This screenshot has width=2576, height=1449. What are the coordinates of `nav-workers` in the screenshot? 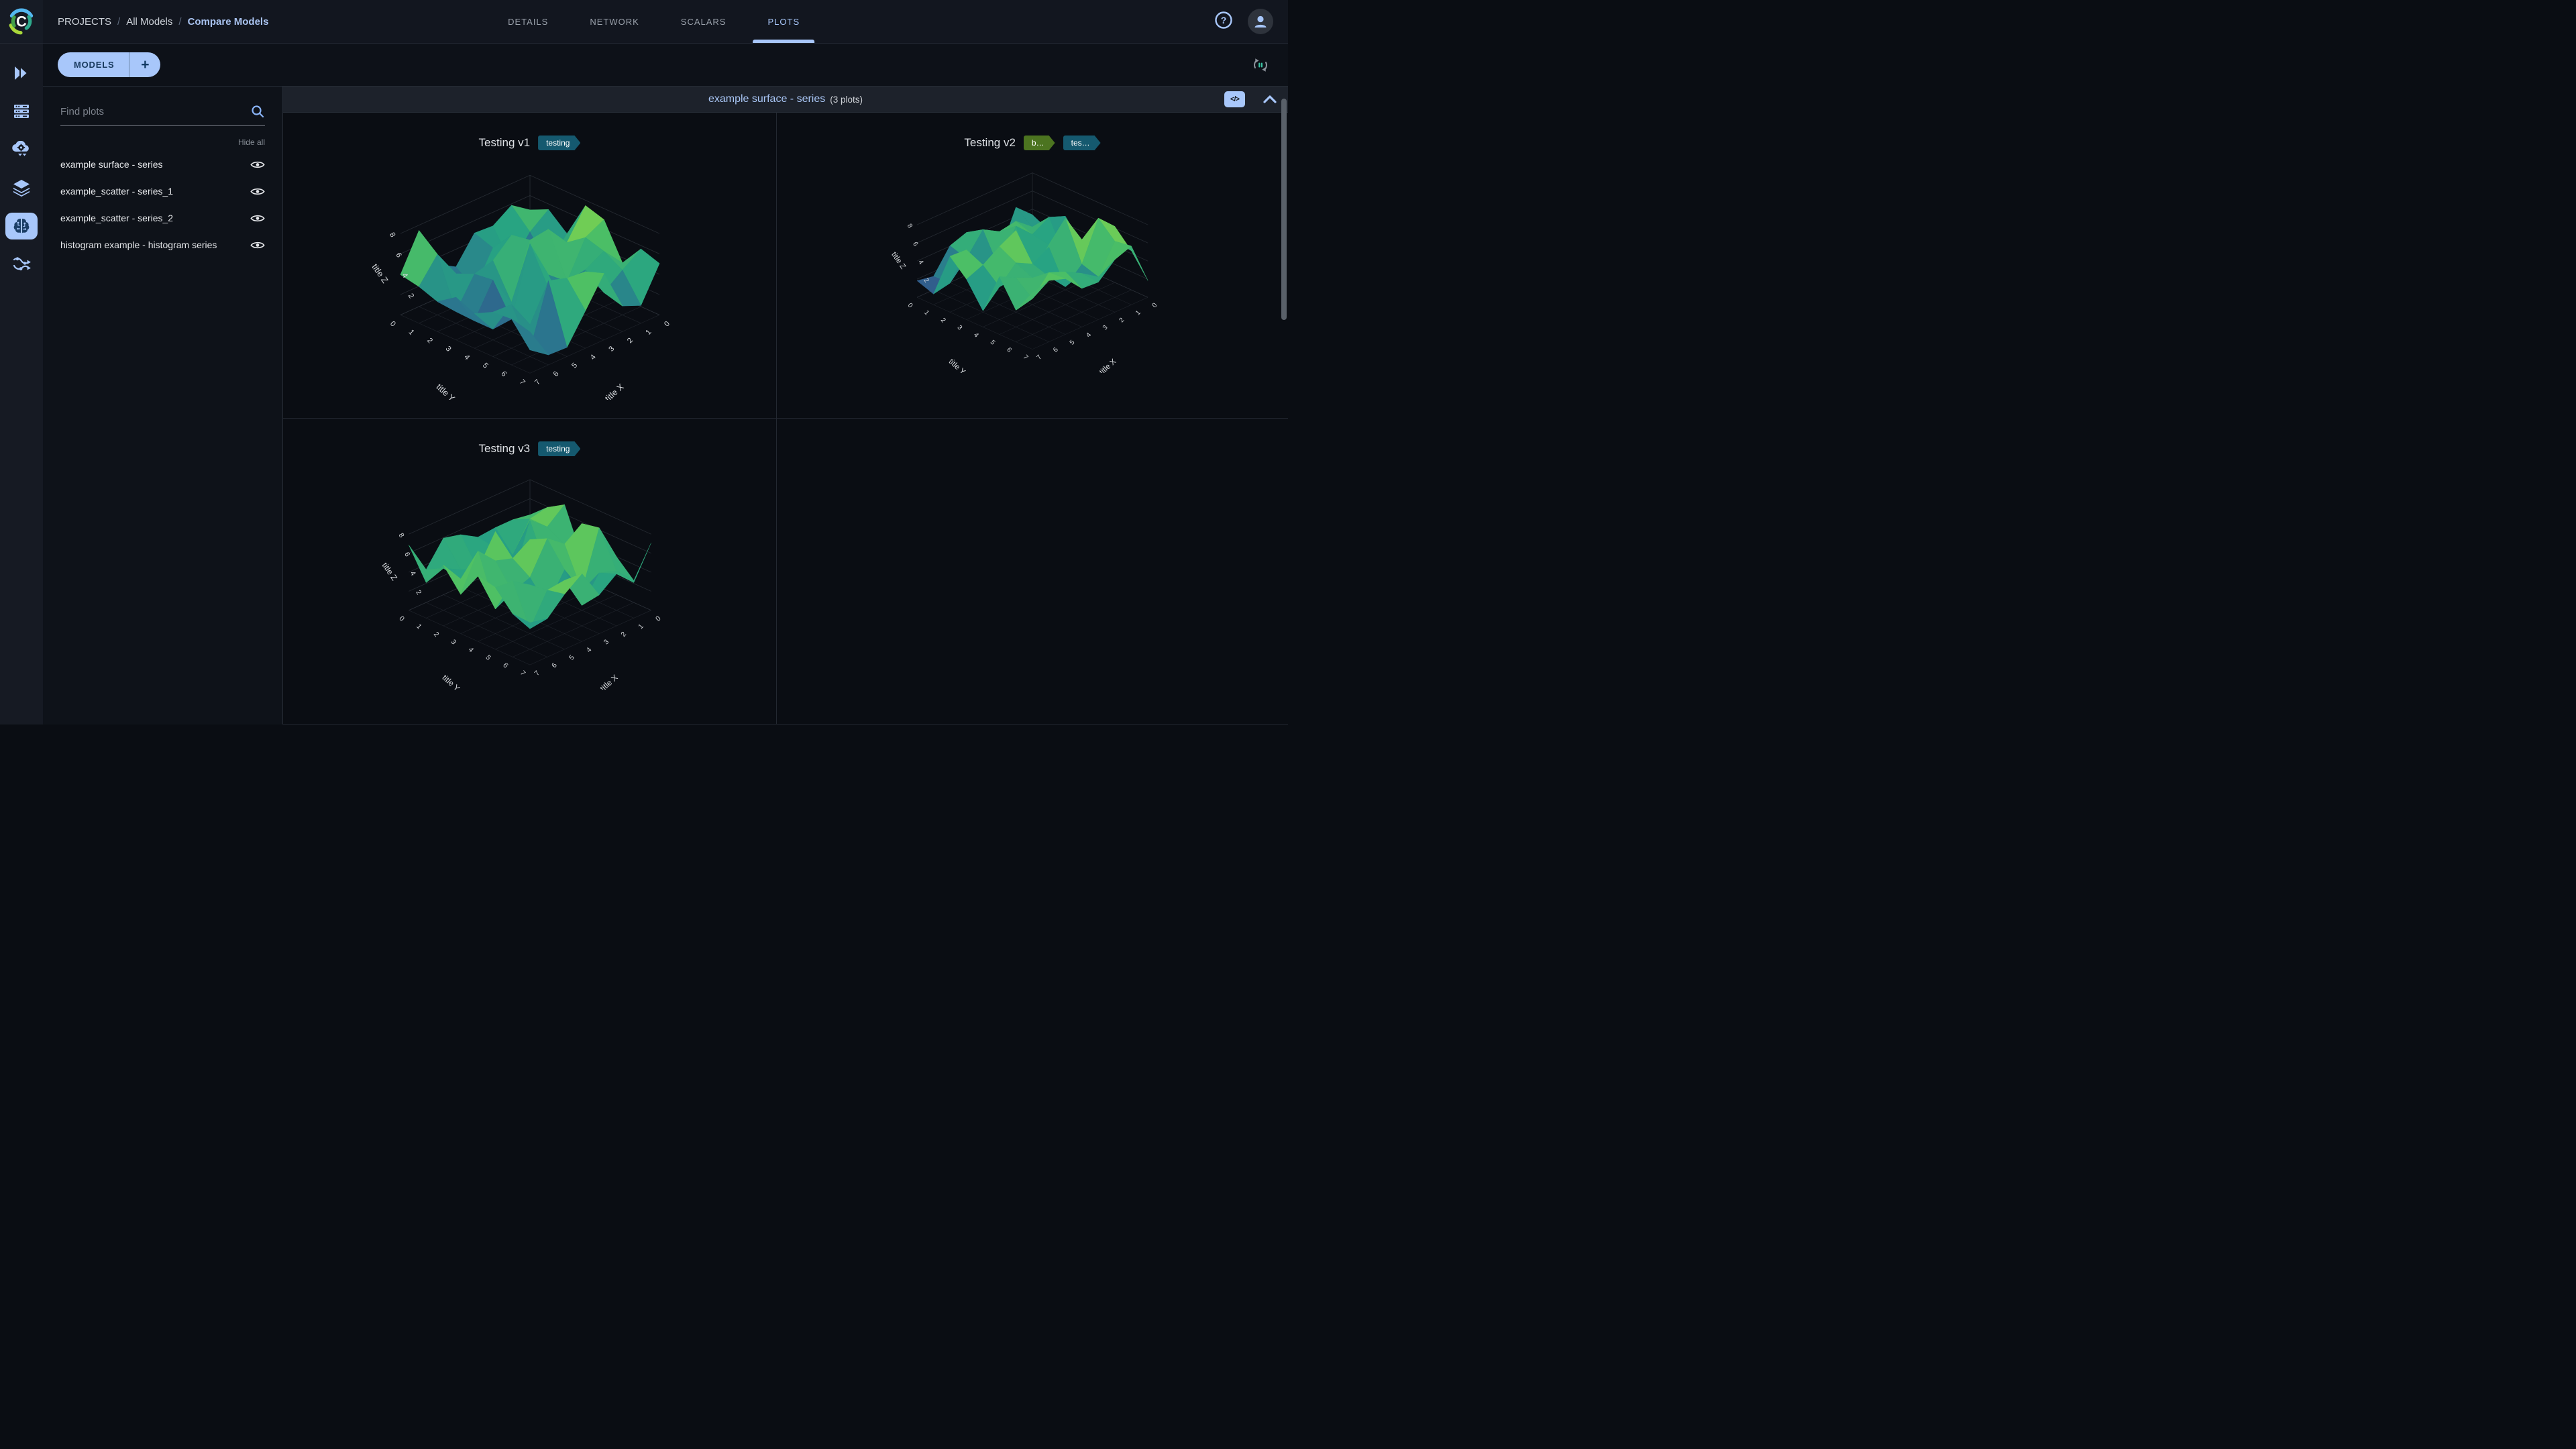 It's located at (21, 111).